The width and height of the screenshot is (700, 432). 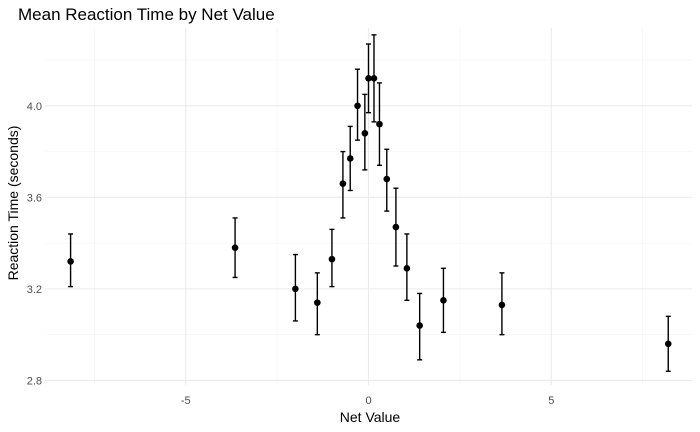 I want to click on y-axis-ticks: 2.8 3.2 3.6 4.0, so click(x=34, y=244).